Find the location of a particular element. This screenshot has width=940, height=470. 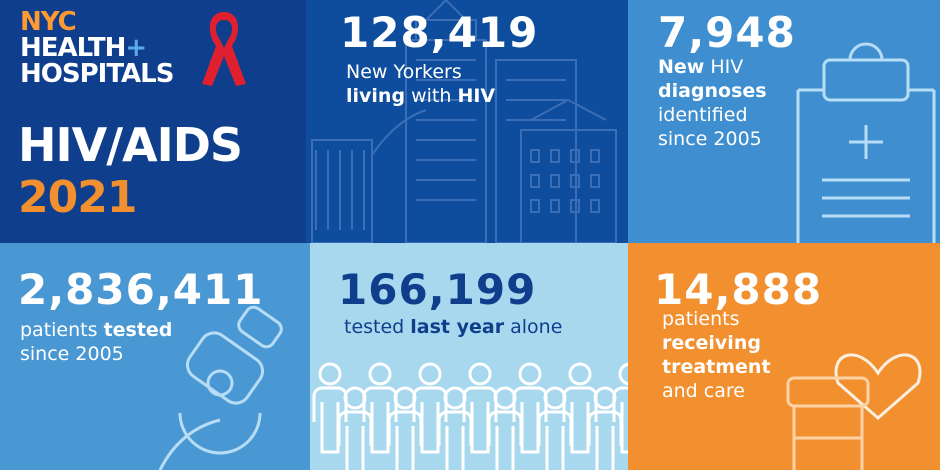

tested-line2: since 2005 is located at coordinates (72, 354).